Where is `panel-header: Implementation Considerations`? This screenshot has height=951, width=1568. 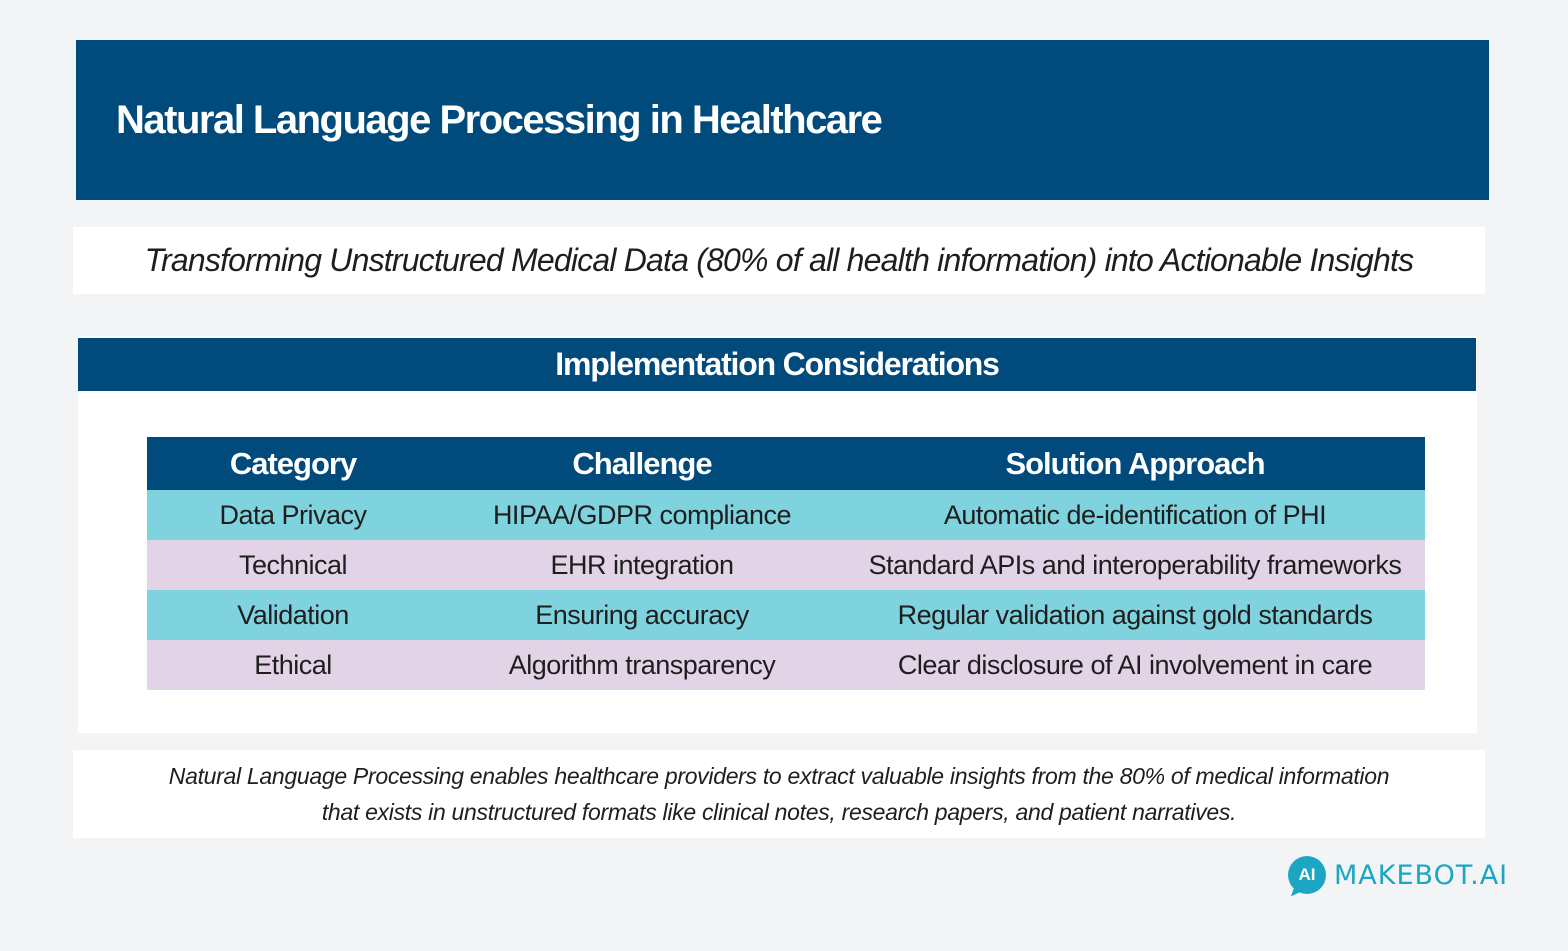 panel-header: Implementation Considerations is located at coordinates (777, 364).